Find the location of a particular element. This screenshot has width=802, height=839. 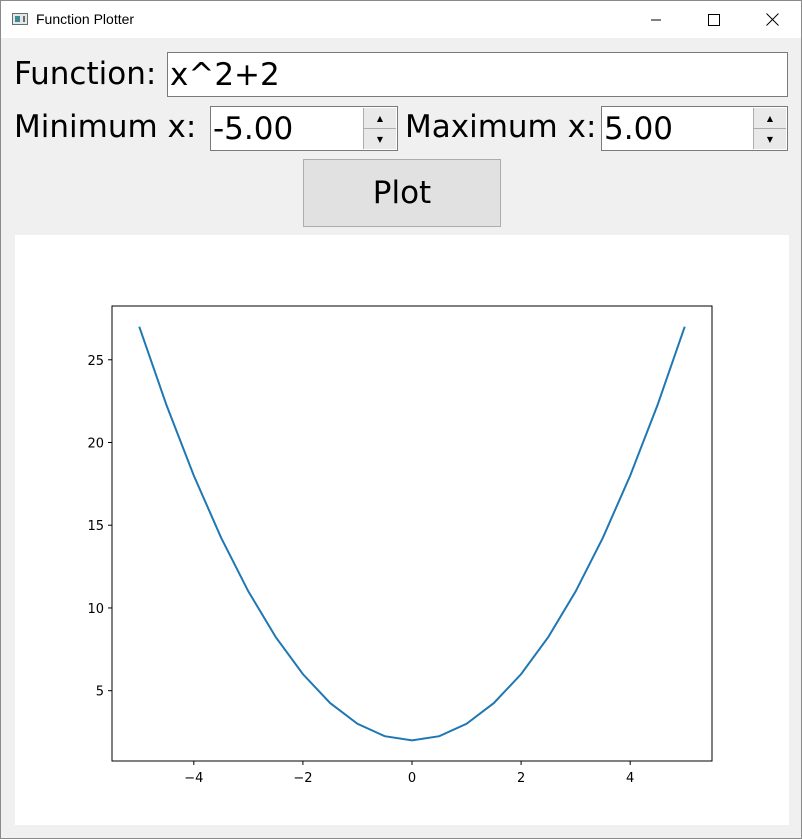

maximum-x-spinbox: 5.00 ▲ ▼ is located at coordinates (694, 128).